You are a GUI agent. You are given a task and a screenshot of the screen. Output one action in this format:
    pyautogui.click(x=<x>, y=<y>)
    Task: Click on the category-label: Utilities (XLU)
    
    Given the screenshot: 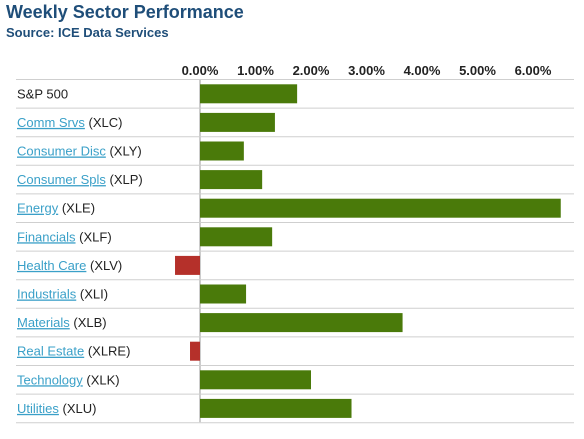 What is the action you would take?
    pyautogui.click(x=56, y=408)
    